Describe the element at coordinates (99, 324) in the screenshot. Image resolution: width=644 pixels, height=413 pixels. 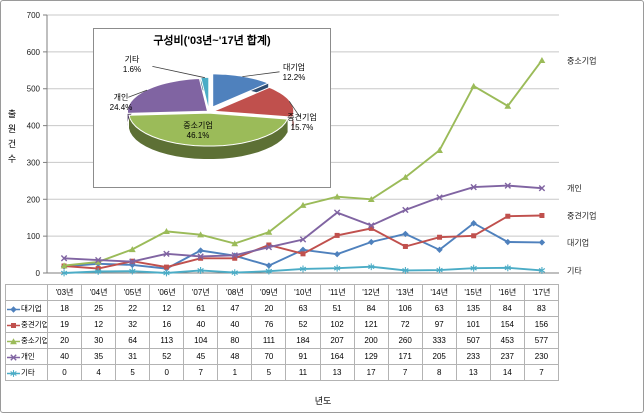
I see `value-cell: 12` at that location.